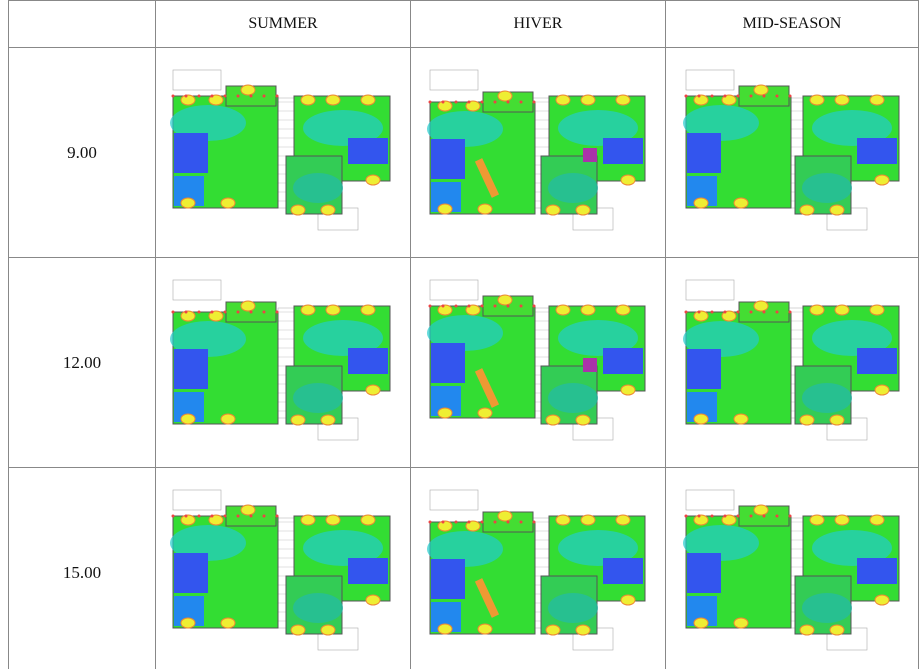 Image resolution: width=920 pixels, height=669 pixels. I want to click on header-row: SUMMER HIVER MID-SEASON, so click(463, 24).